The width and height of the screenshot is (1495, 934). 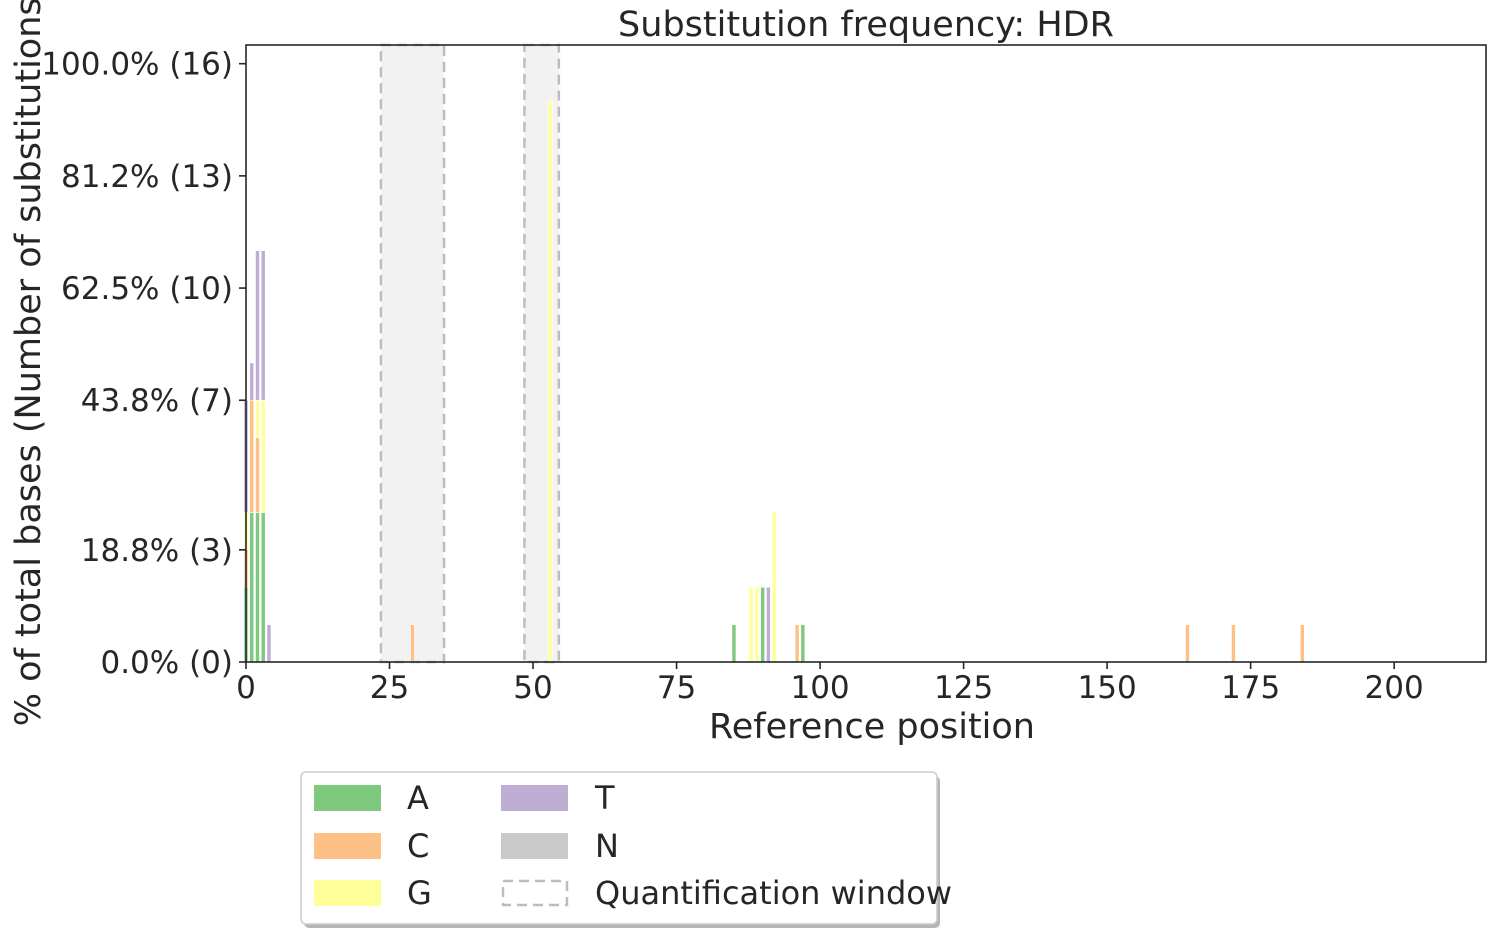 What do you see at coordinates (157, 401) in the screenshot?
I see `y-tick-label-7: 43.8% (7)` at bounding box center [157, 401].